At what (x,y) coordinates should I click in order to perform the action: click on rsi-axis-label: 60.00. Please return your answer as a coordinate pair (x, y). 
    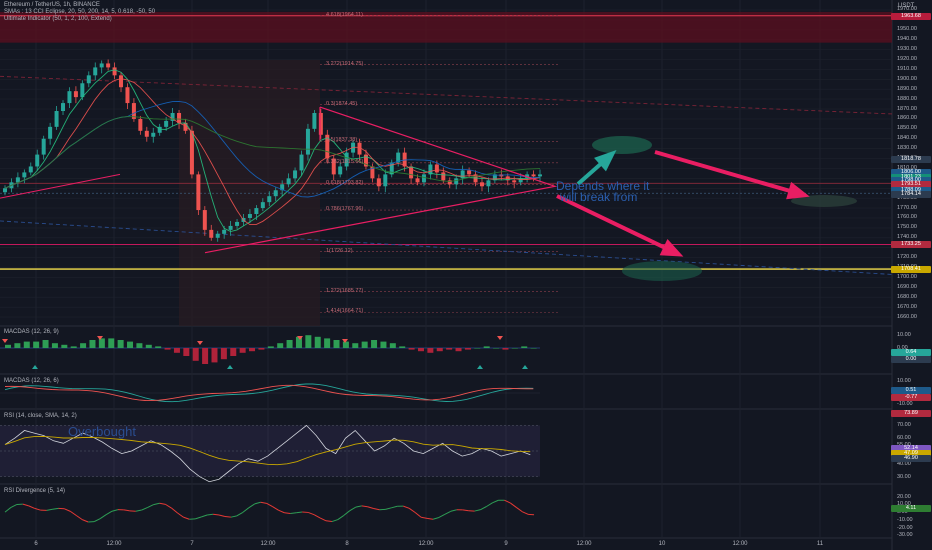
    Looking at the image, I should click on (904, 438).